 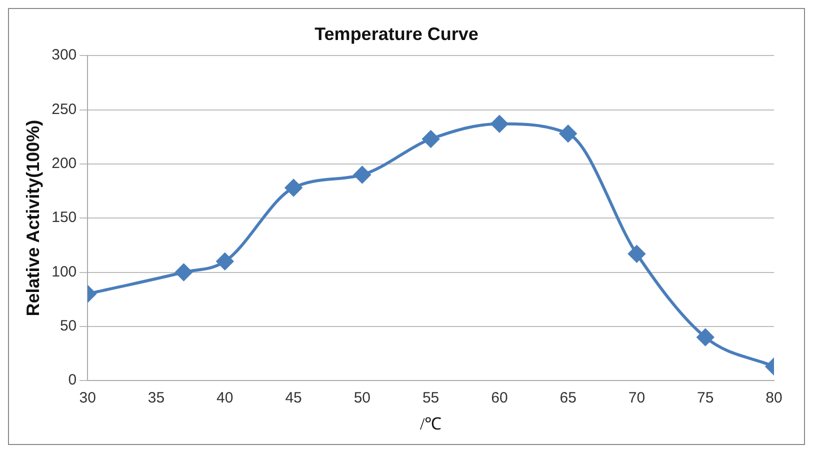 What do you see at coordinates (225, 398) in the screenshot?
I see `x-tick-label: 40` at bounding box center [225, 398].